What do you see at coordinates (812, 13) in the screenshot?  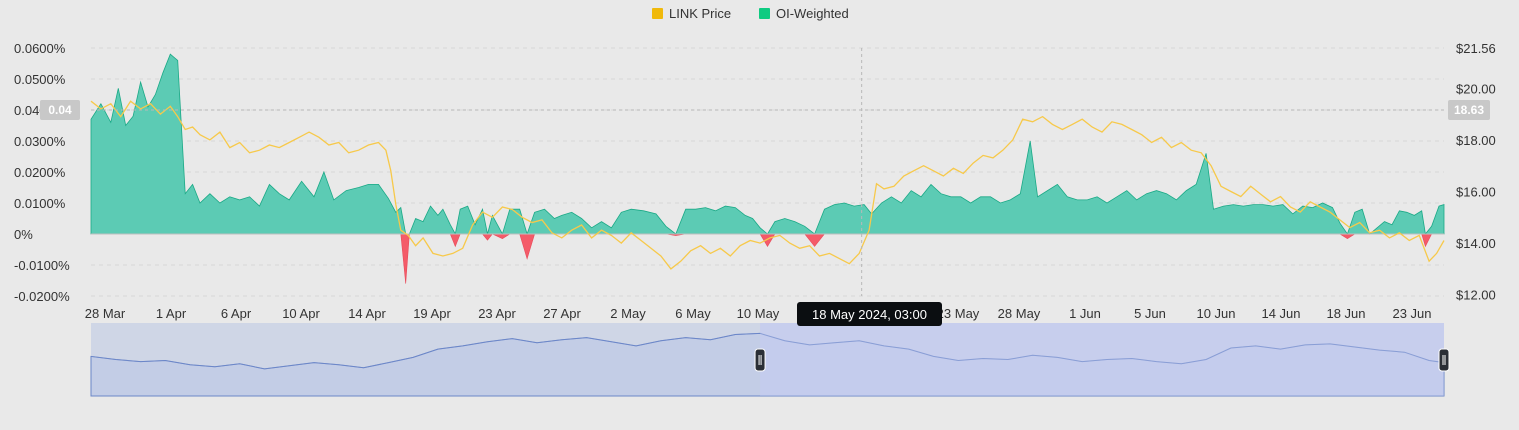 I see `legend-label: OI-Weighted` at bounding box center [812, 13].